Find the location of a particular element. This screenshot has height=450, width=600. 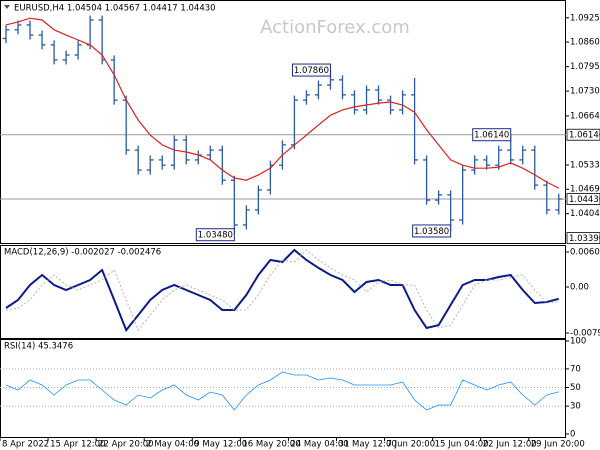

annotation-label: 1.06140 is located at coordinates (491, 136).